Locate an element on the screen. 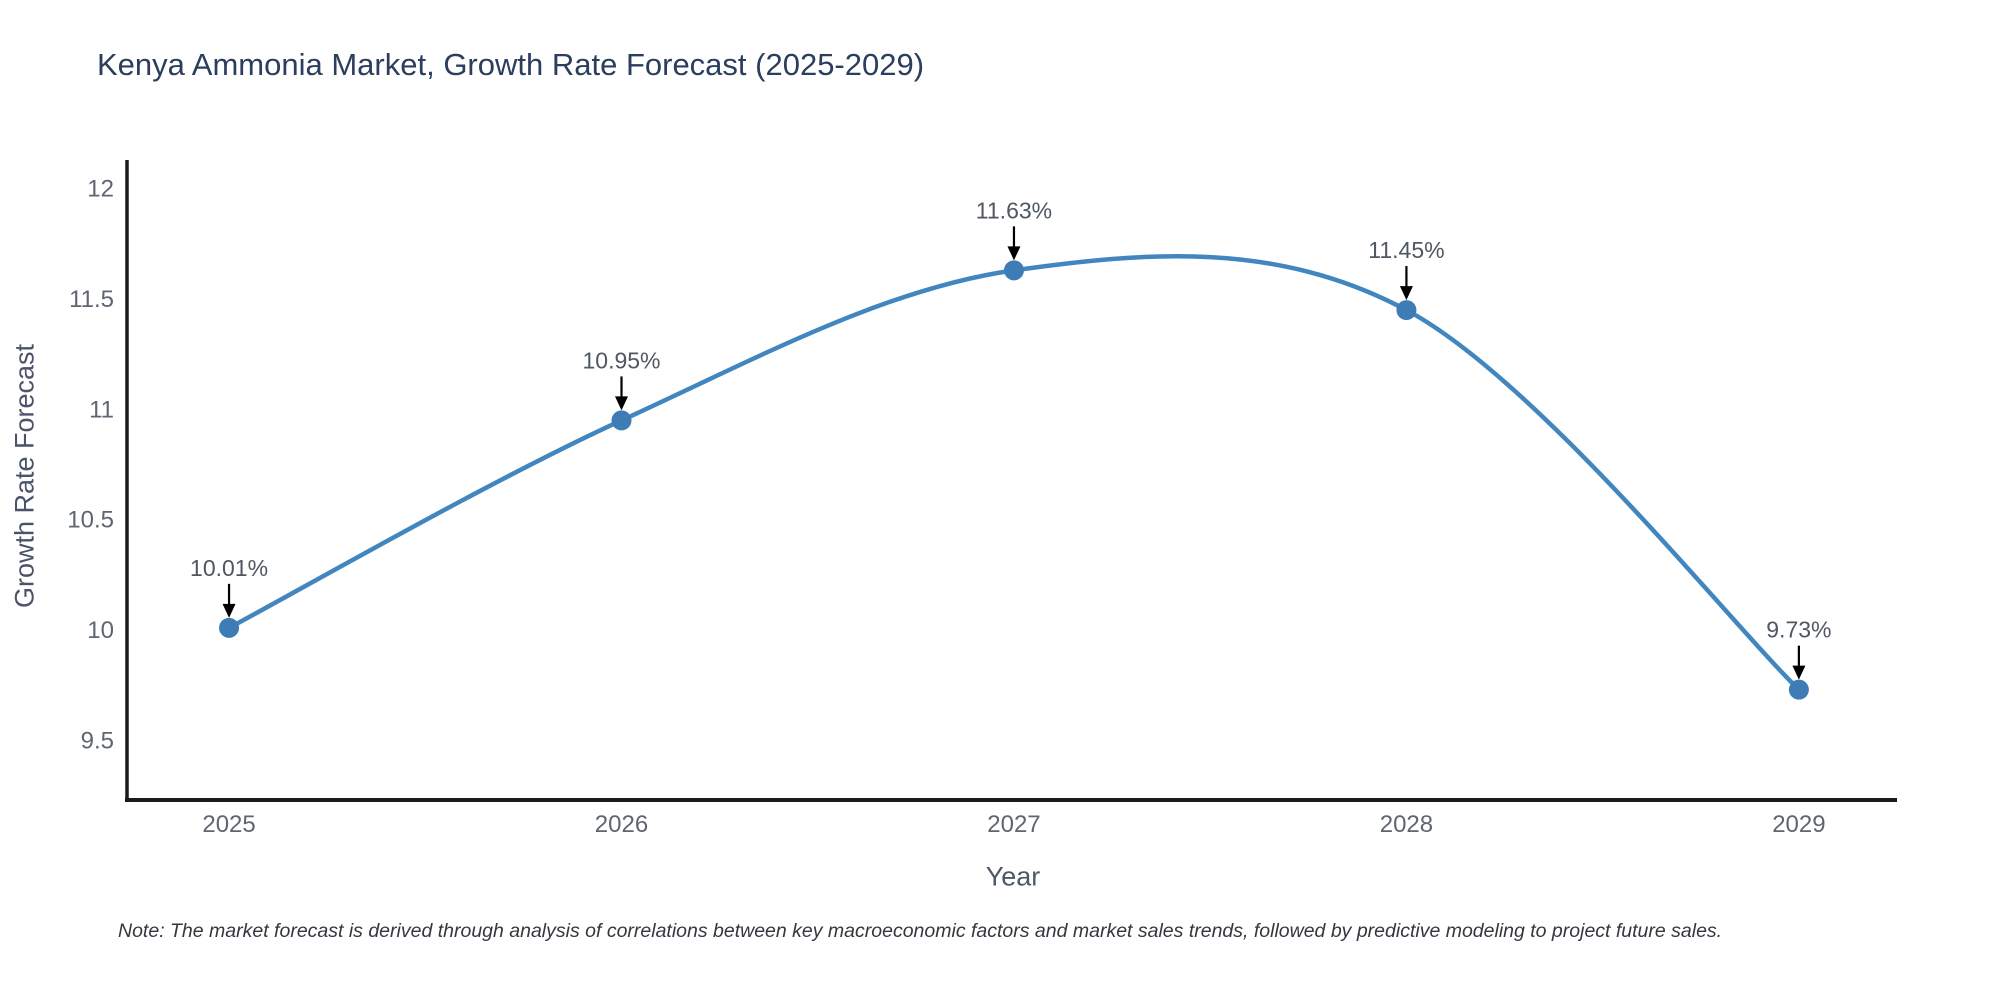 The width and height of the screenshot is (2000, 1000). y-tick-label: 10 is located at coordinates (100, 630).